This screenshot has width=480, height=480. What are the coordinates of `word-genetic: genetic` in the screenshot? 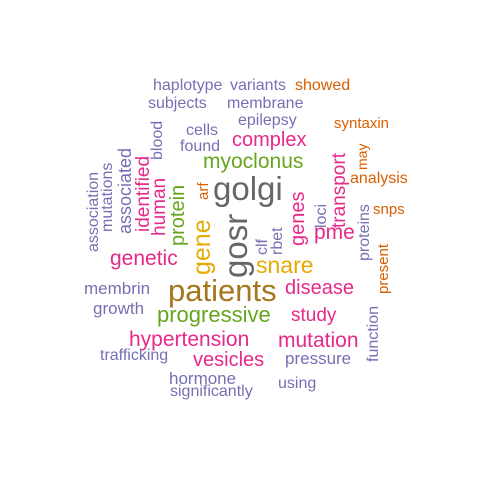 It's located at (144, 258).